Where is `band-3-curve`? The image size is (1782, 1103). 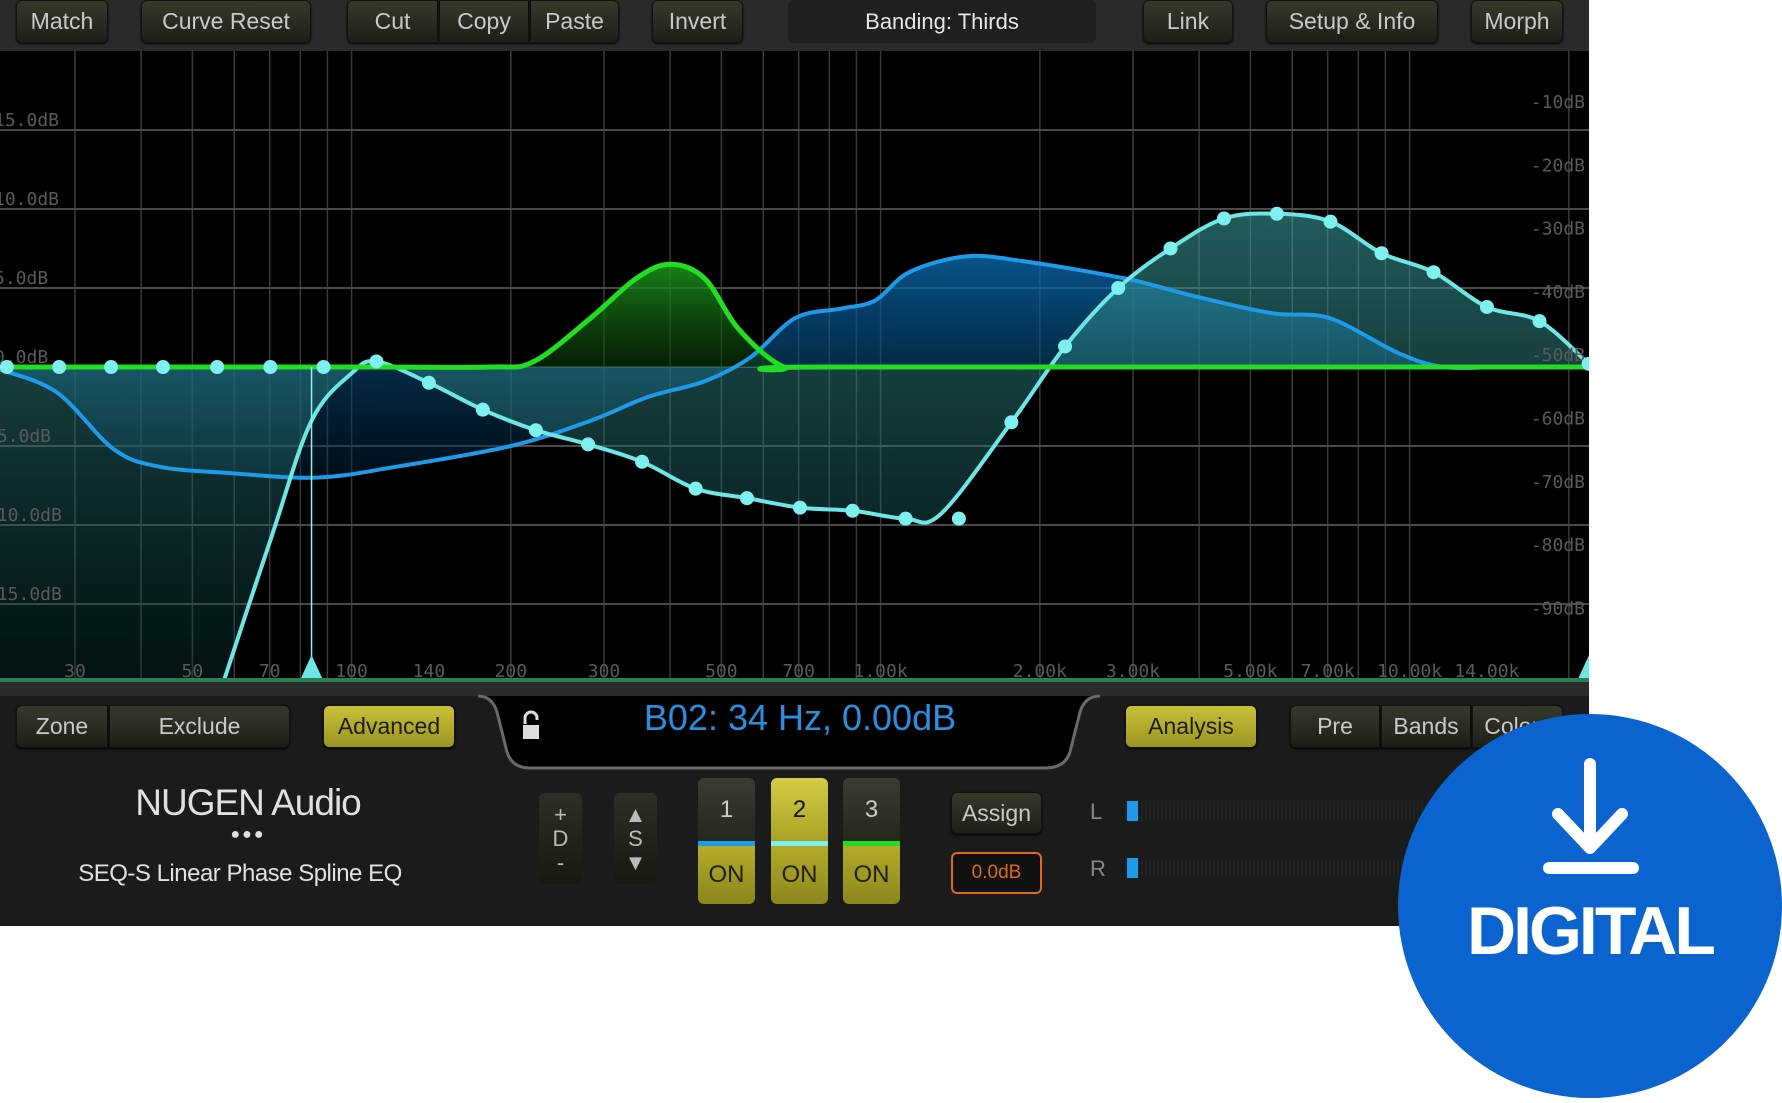 band-3-curve is located at coordinates (794, 317).